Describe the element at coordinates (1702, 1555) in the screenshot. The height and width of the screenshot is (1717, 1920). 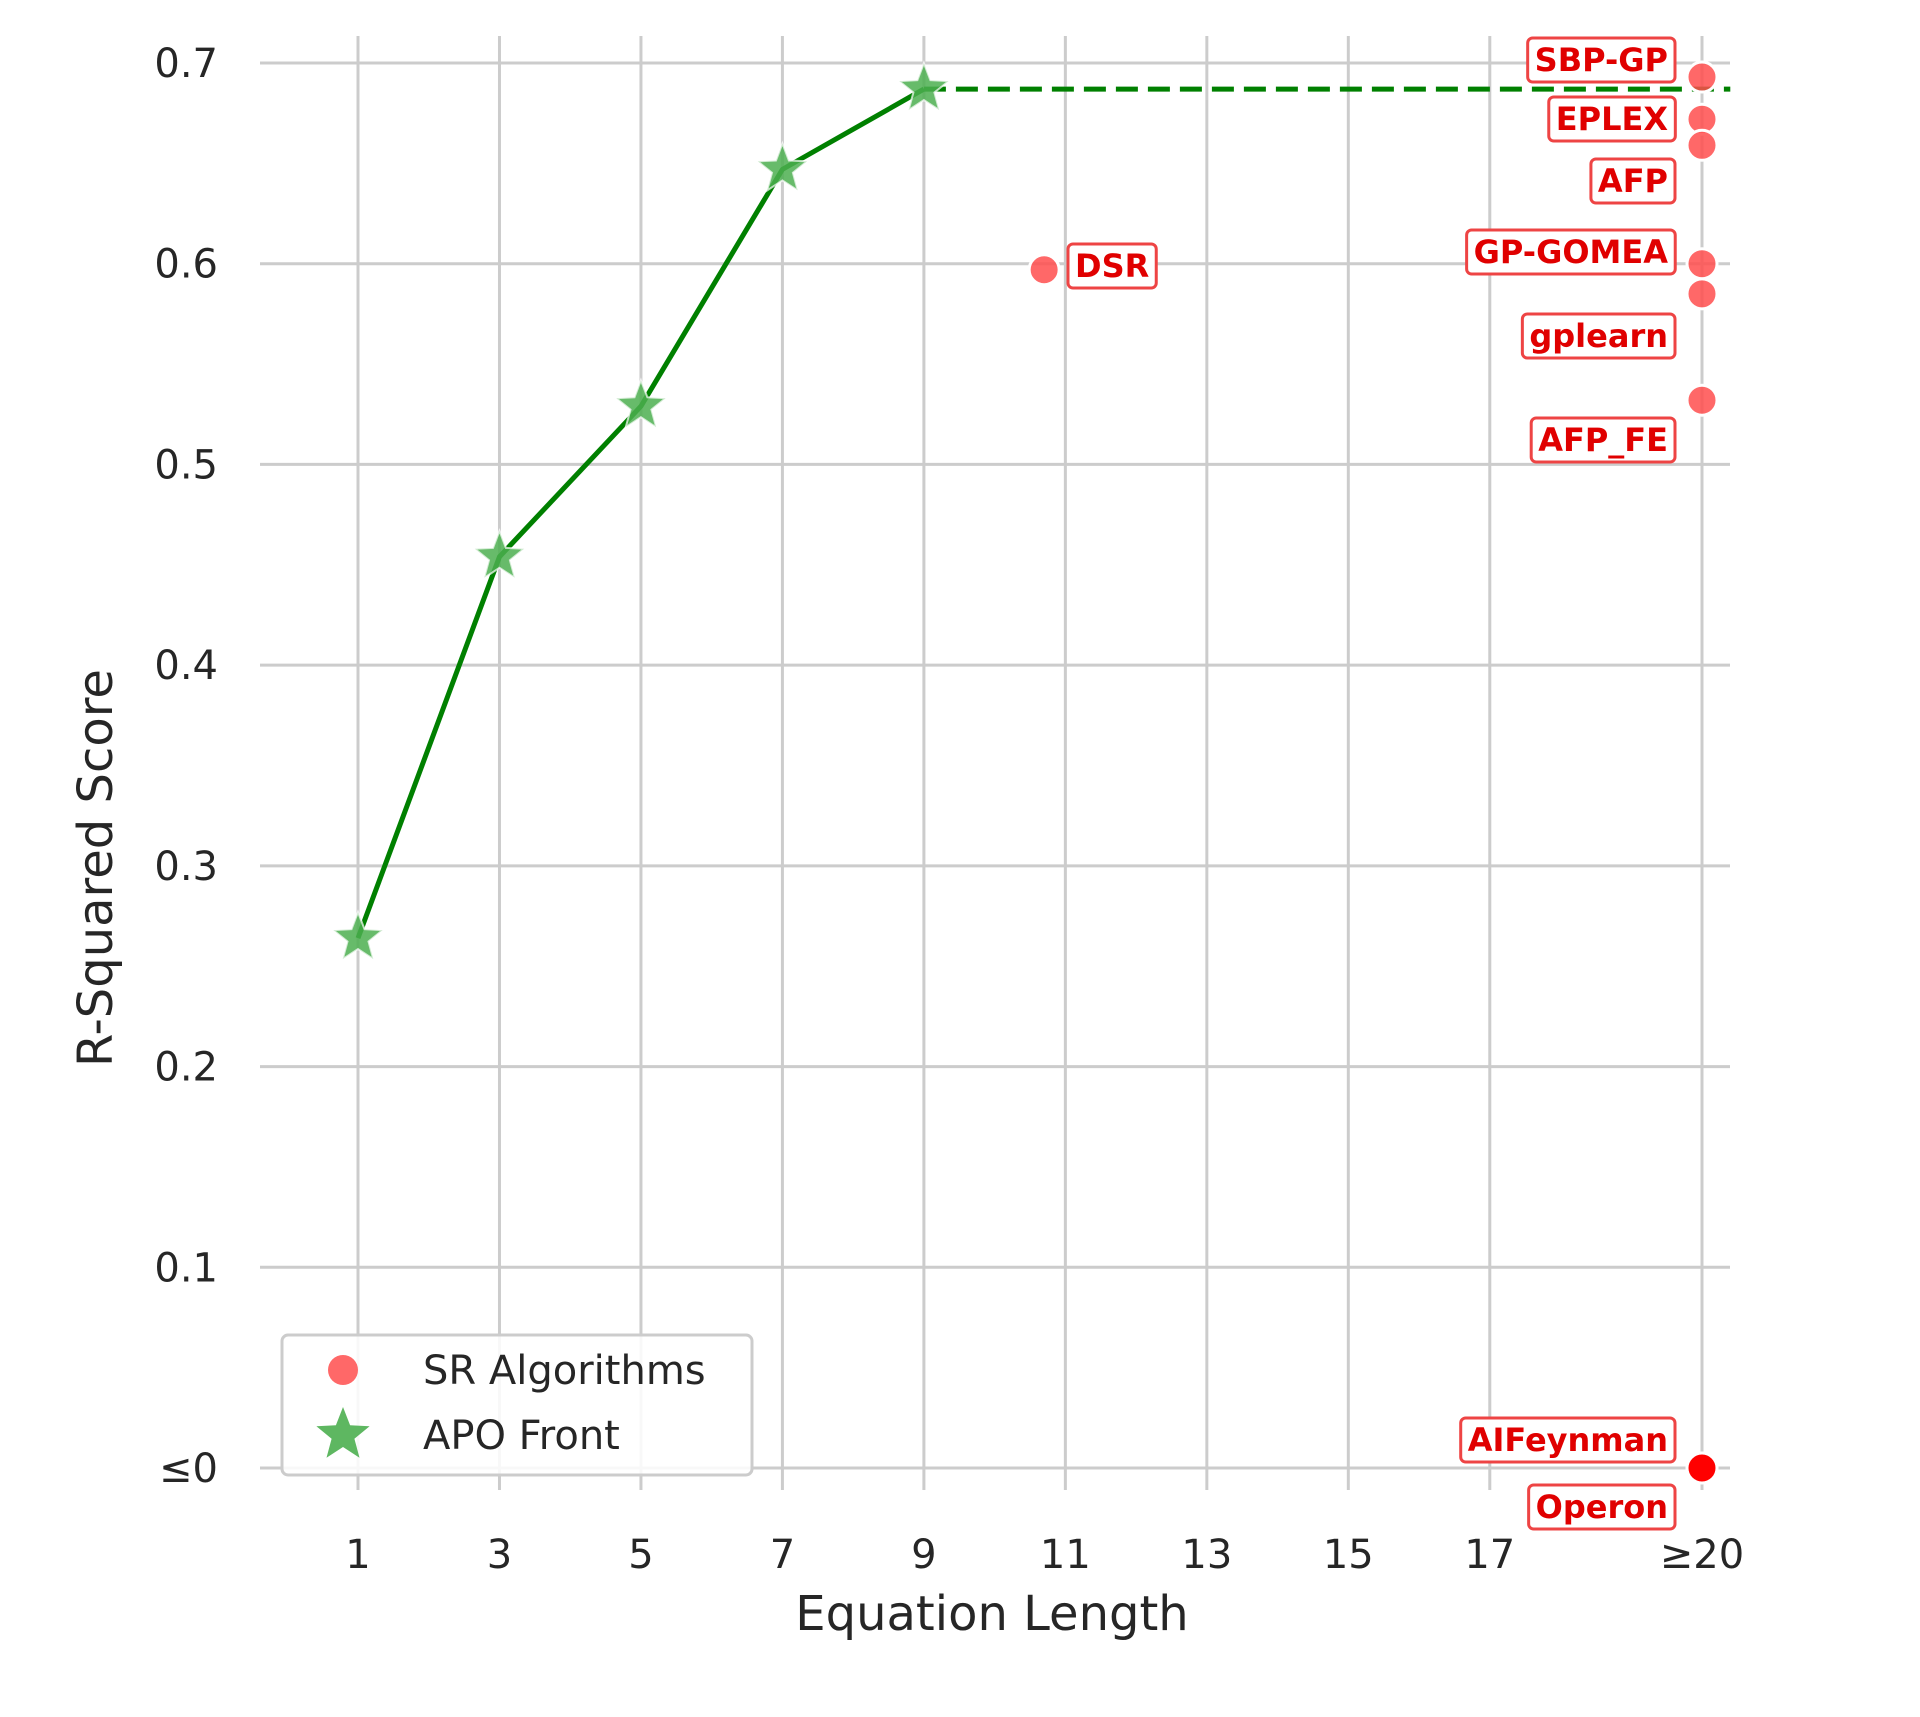
I see `x-tick-label: ≥20` at that location.